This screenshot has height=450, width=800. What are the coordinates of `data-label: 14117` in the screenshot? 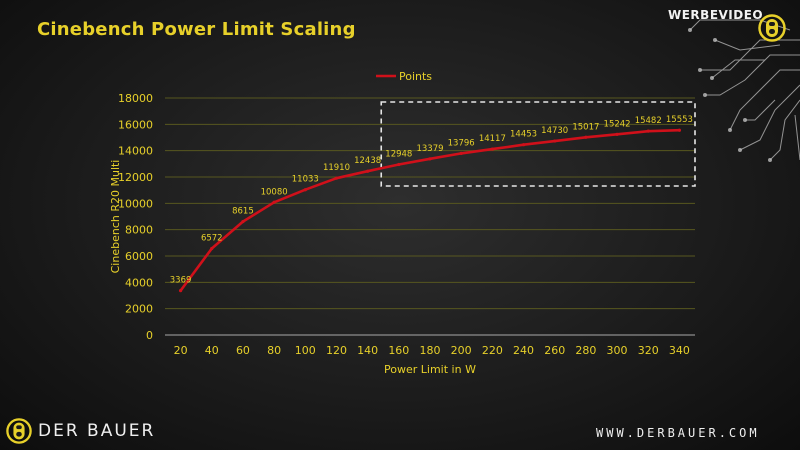 It's located at (492, 139).